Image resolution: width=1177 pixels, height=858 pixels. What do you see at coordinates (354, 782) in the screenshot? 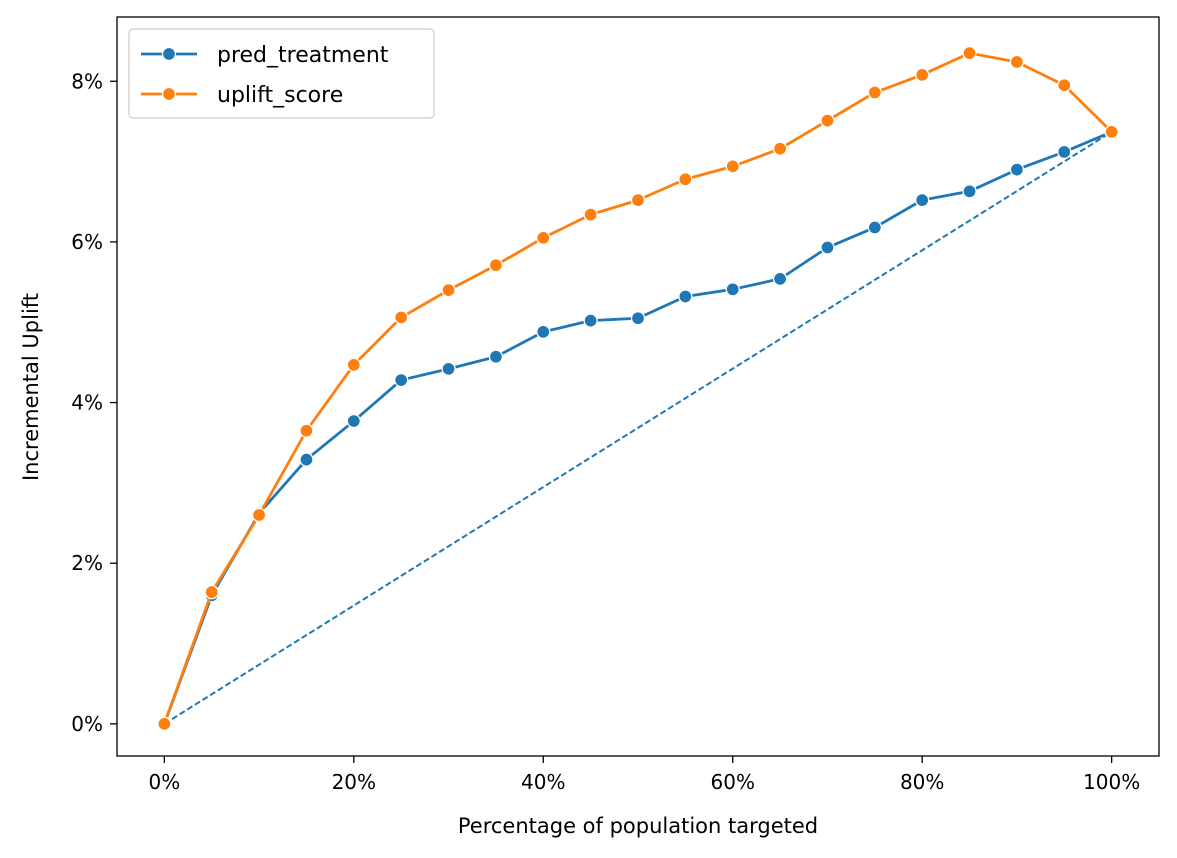
I see `x-tick-label: 20%` at bounding box center [354, 782].